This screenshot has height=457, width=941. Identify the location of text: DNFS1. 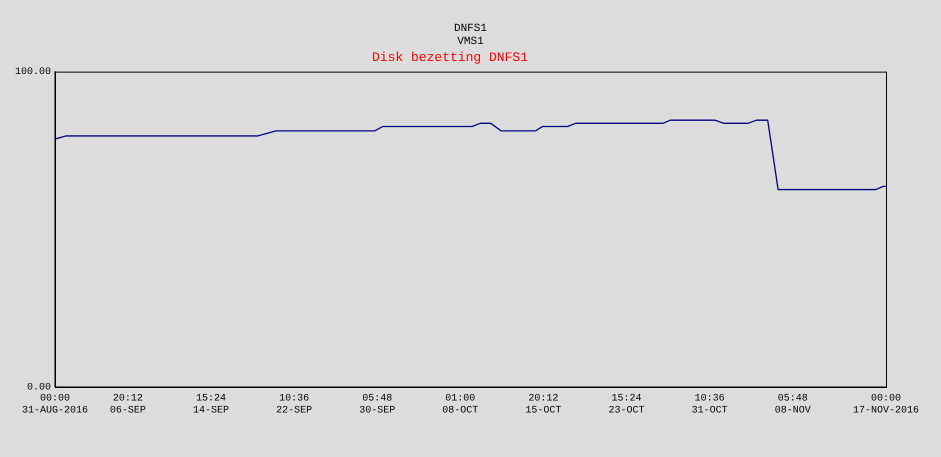
(470, 29).